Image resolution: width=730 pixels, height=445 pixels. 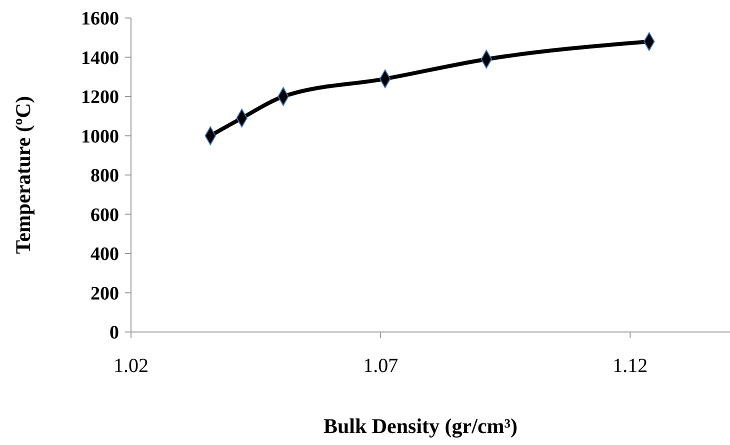 I want to click on y-tick-label: 200, so click(x=104, y=293).